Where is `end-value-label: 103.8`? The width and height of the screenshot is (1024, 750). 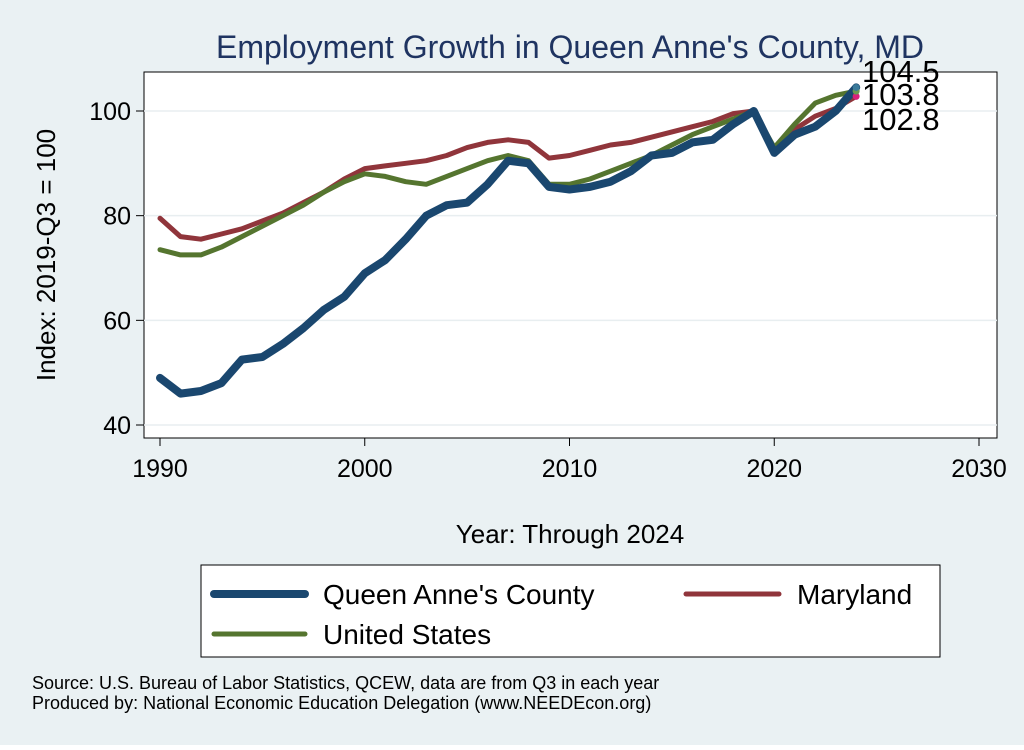
end-value-label: 103.8 is located at coordinates (901, 94).